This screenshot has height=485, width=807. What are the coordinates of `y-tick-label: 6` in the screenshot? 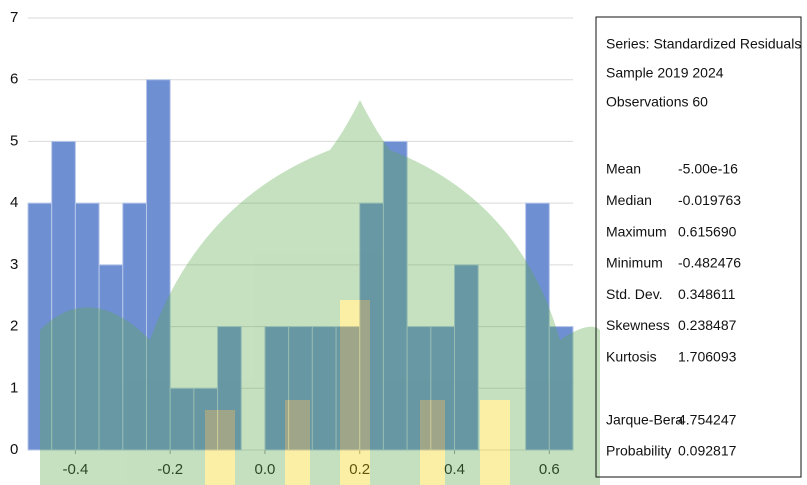 It's located at (14, 79).